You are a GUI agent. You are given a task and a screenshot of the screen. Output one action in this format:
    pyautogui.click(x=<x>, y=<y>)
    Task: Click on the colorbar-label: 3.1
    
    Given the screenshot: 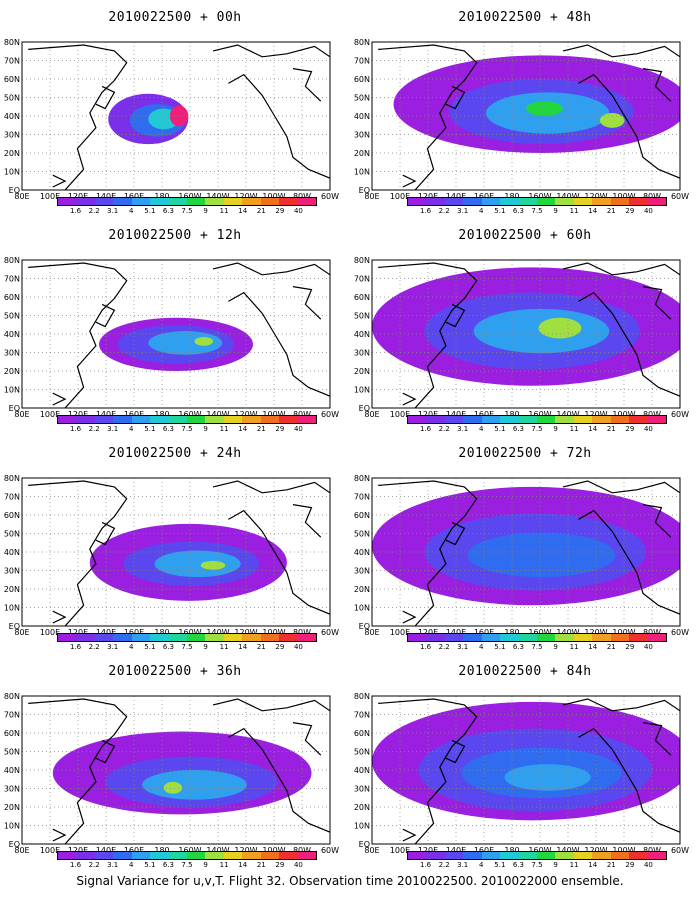 What is the action you would take?
    pyautogui.click(x=463, y=647)
    